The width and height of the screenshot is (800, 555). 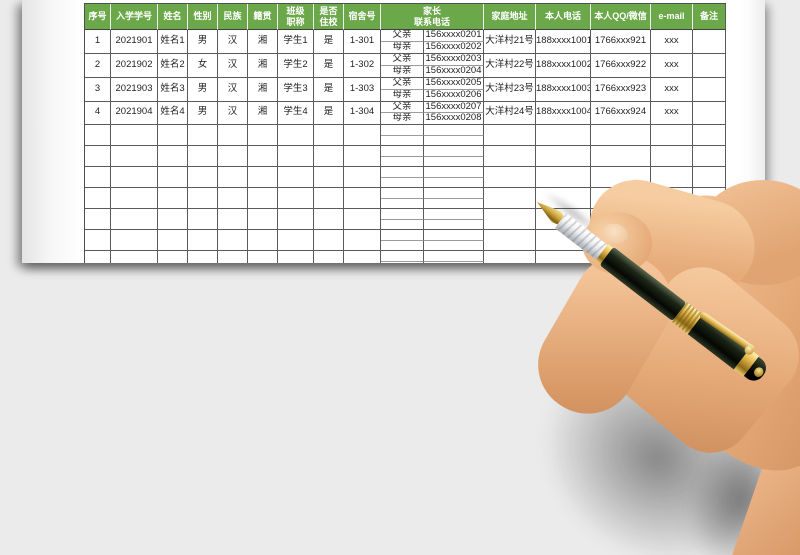 I want to click on cell-name: 姓名1, so click(x=173, y=42).